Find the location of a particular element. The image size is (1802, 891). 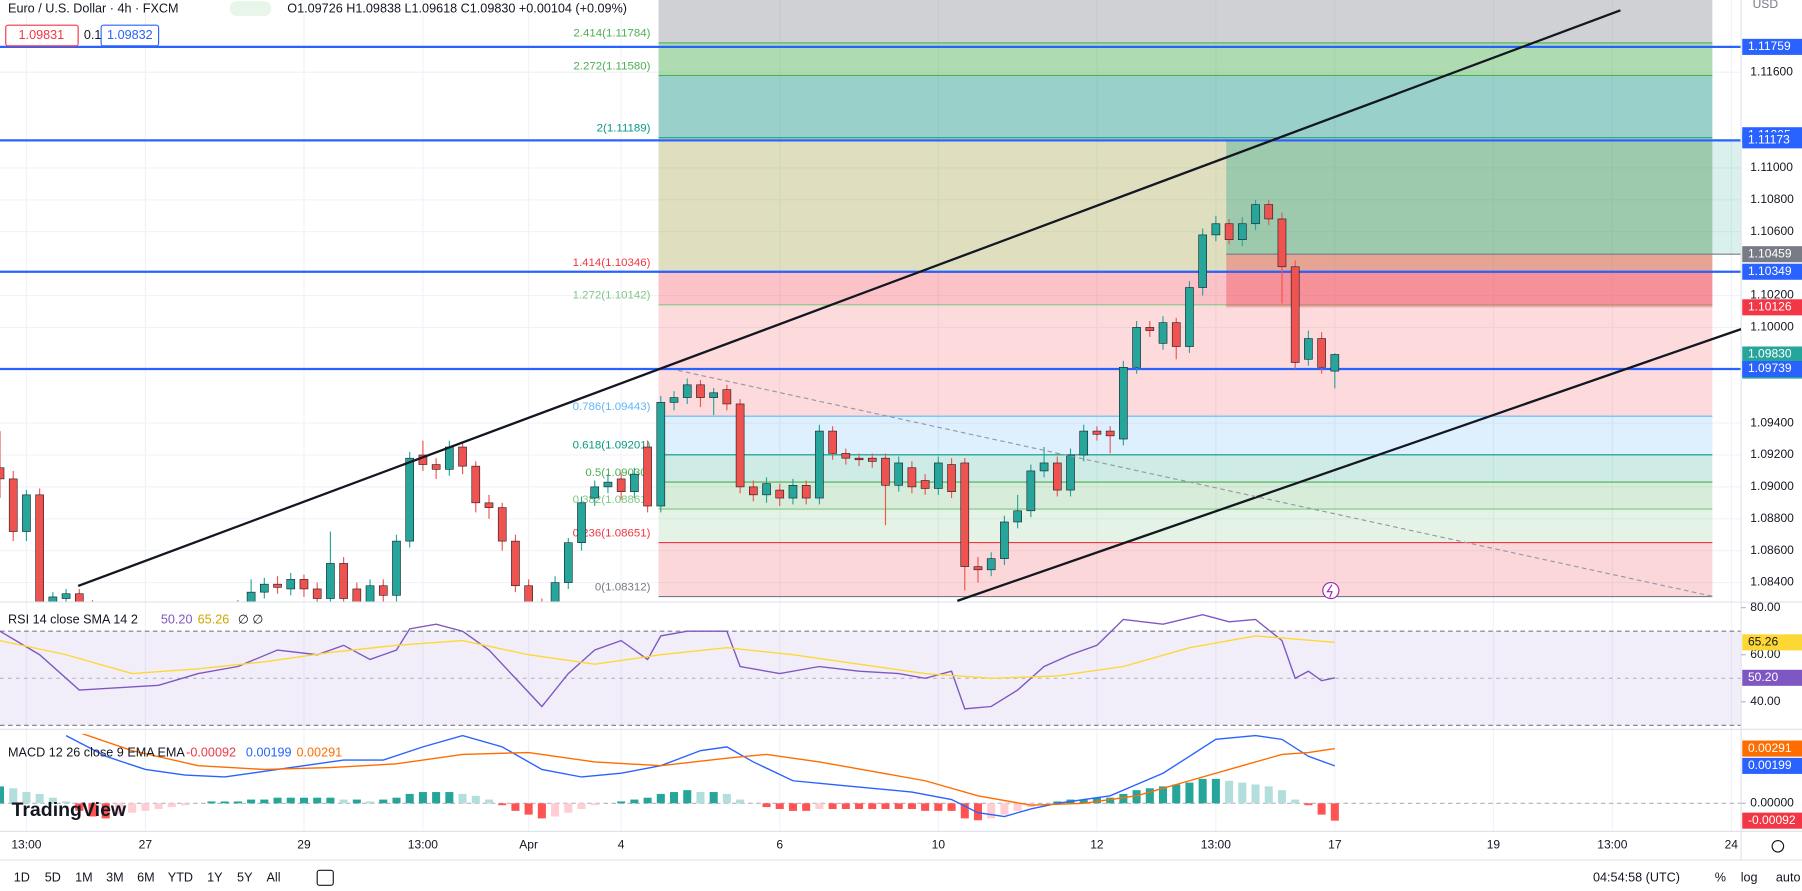

range-button: 5Y is located at coordinates (245, 878).